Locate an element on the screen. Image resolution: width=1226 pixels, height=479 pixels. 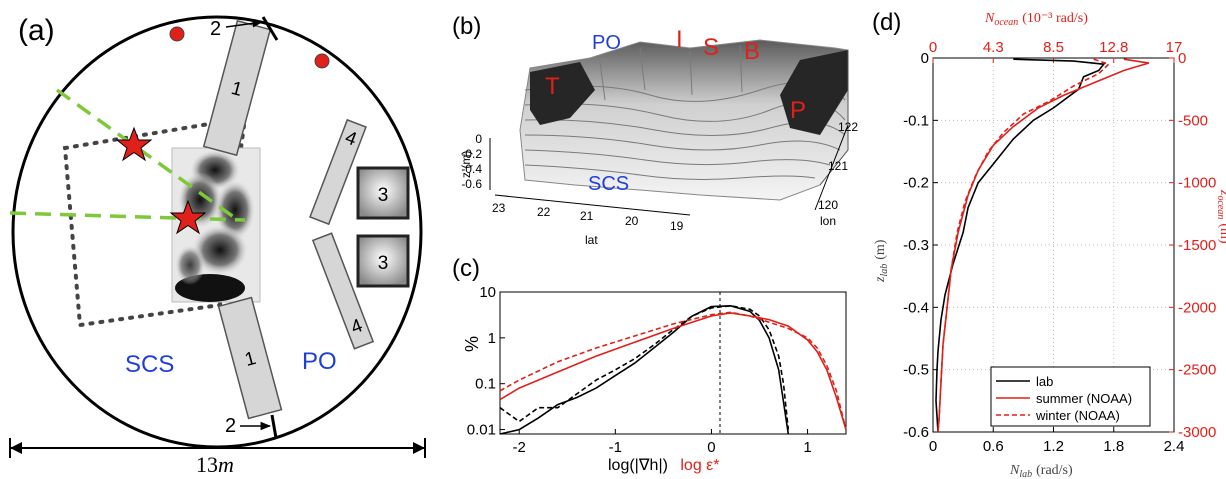
panel-c-series is located at coordinates (673, 369).